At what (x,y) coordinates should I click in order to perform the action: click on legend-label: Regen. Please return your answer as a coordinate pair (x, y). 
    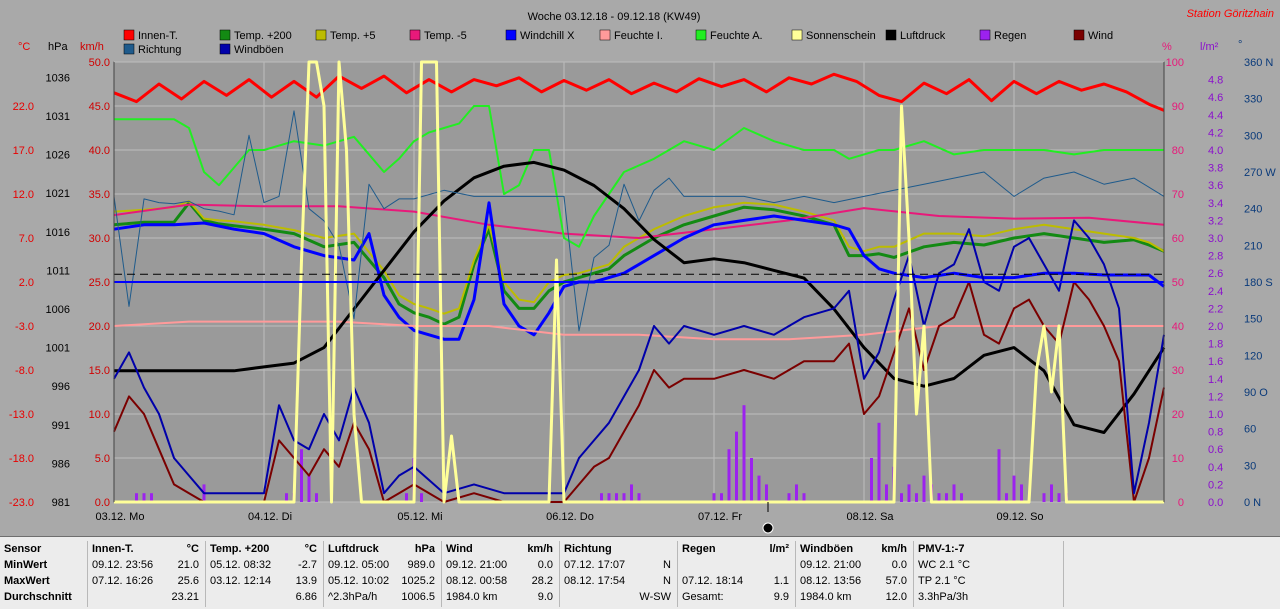
    Looking at the image, I should click on (1010, 36).